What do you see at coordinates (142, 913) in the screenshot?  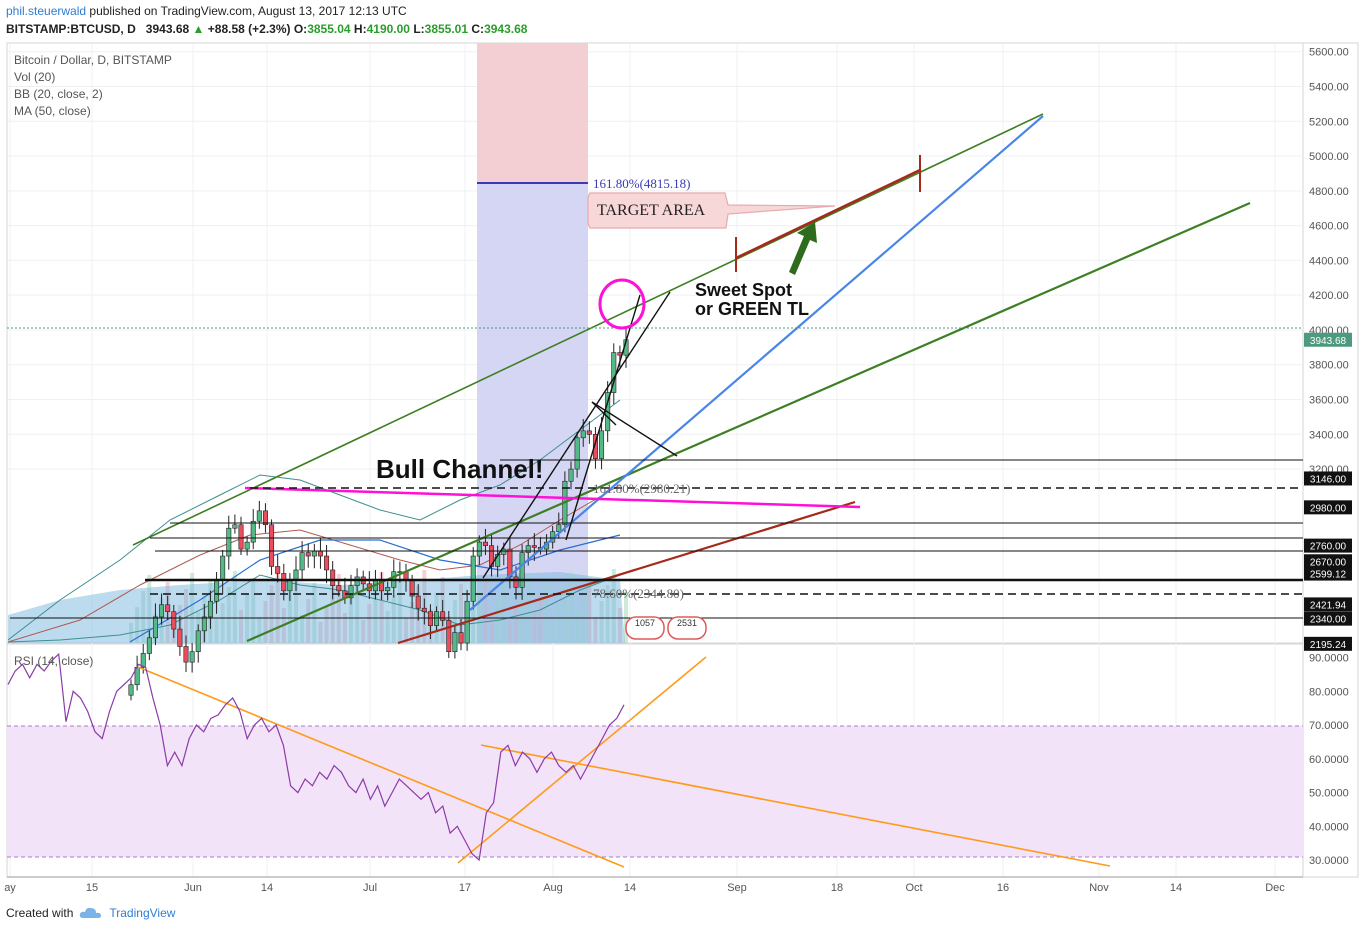 I see `tradingview-brand-link: TradingView` at bounding box center [142, 913].